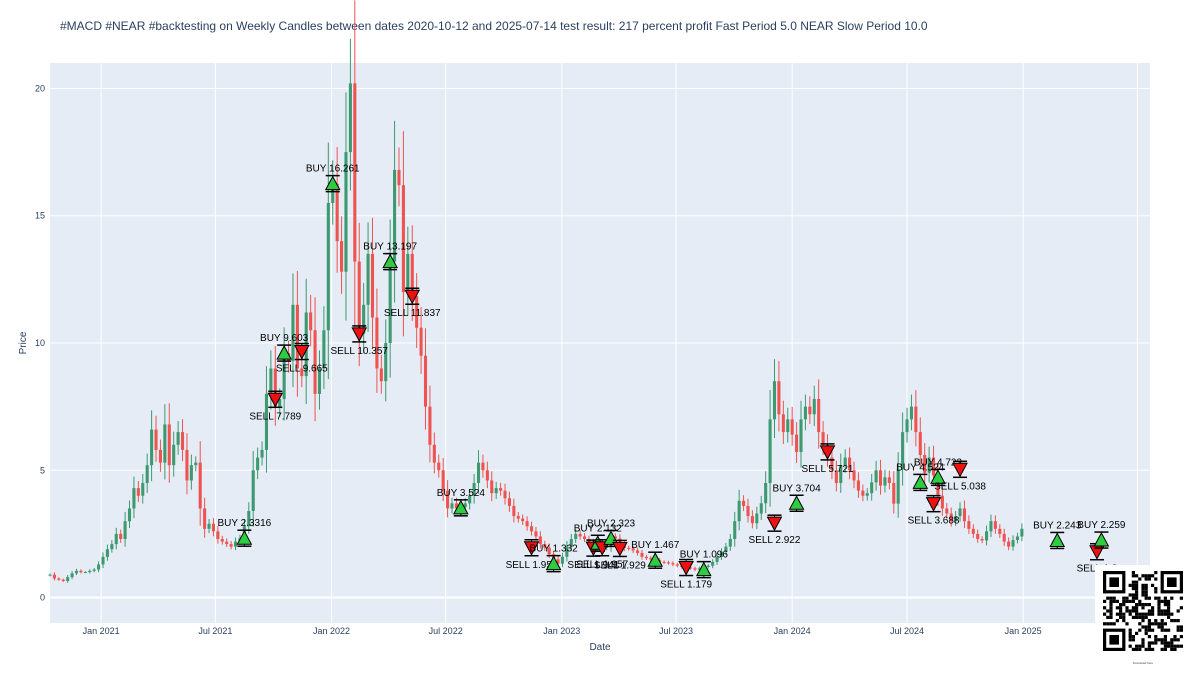 This screenshot has width=1200, height=675. What do you see at coordinates (704, 555) in the screenshot?
I see `buy-label: BUY 1.096` at bounding box center [704, 555].